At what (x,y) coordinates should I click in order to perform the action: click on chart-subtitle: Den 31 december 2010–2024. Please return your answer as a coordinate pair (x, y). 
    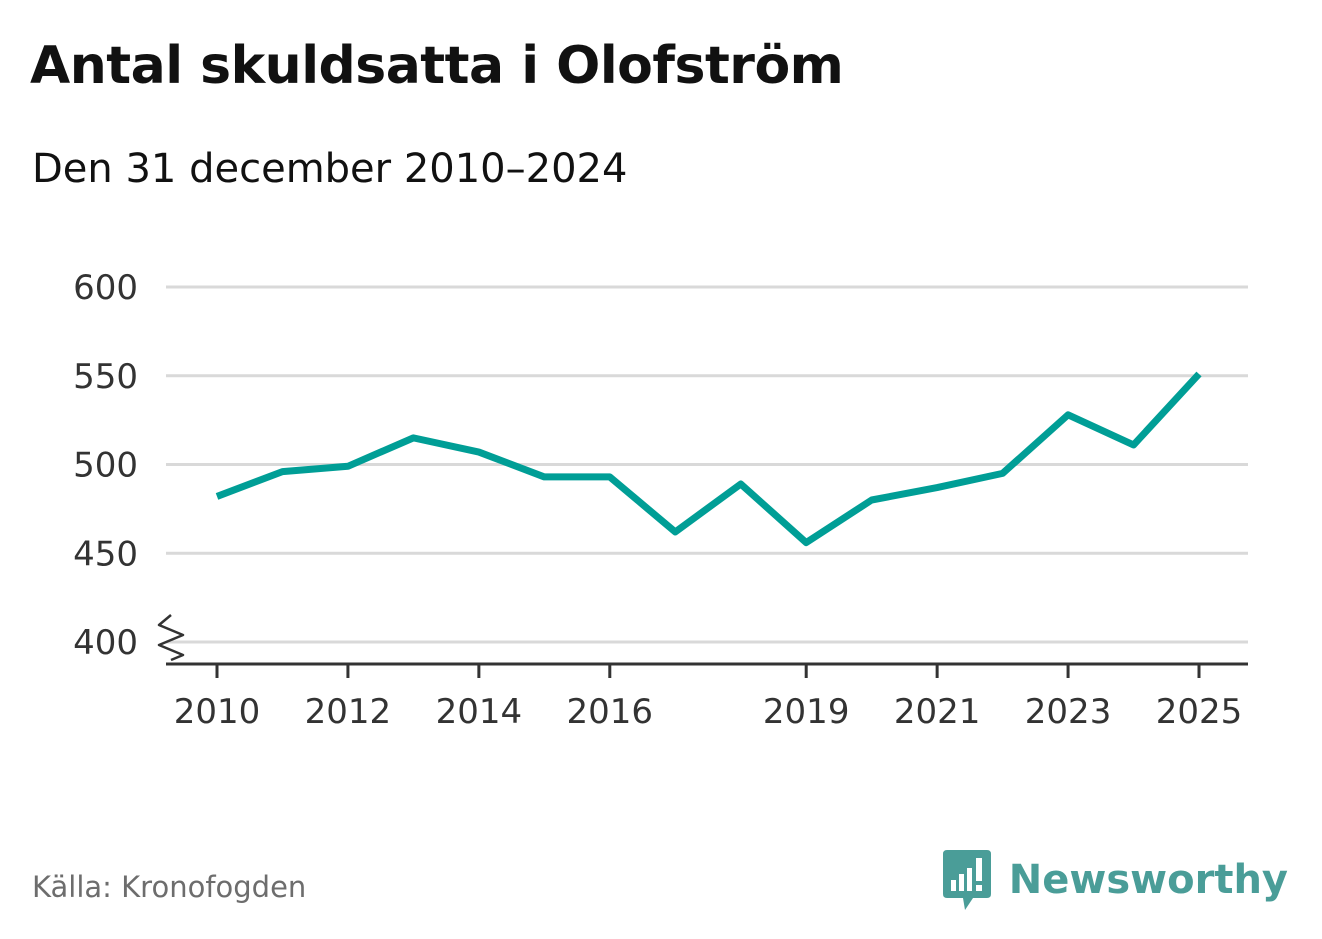
    Looking at the image, I should click on (330, 169).